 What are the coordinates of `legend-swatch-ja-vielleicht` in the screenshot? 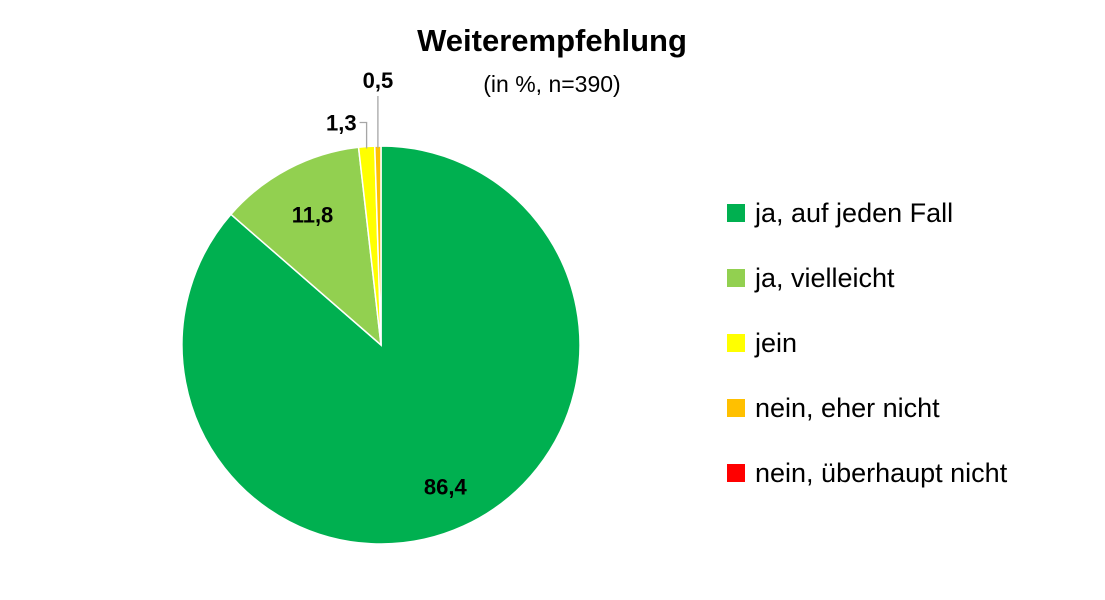 It's located at (736, 278).